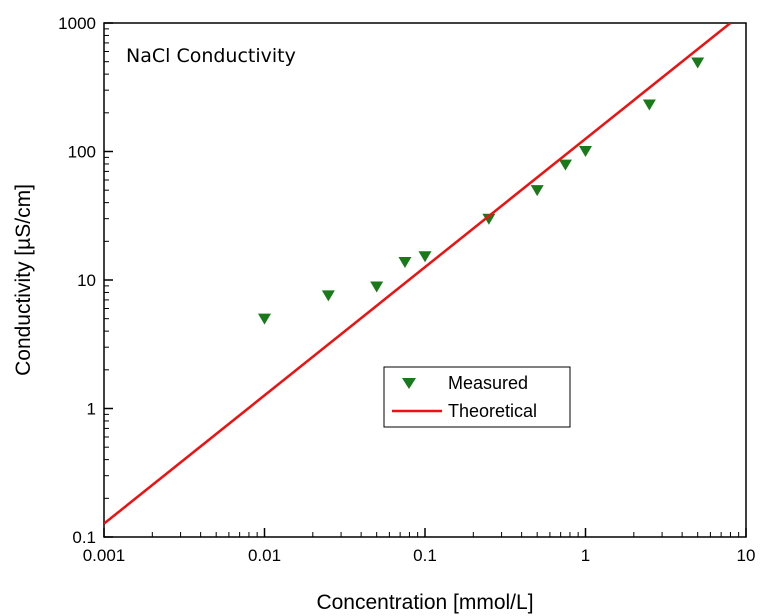 This screenshot has height=616, width=760. What do you see at coordinates (77, 23) in the screenshot?
I see `y-tick-label: 1000` at bounding box center [77, 23].